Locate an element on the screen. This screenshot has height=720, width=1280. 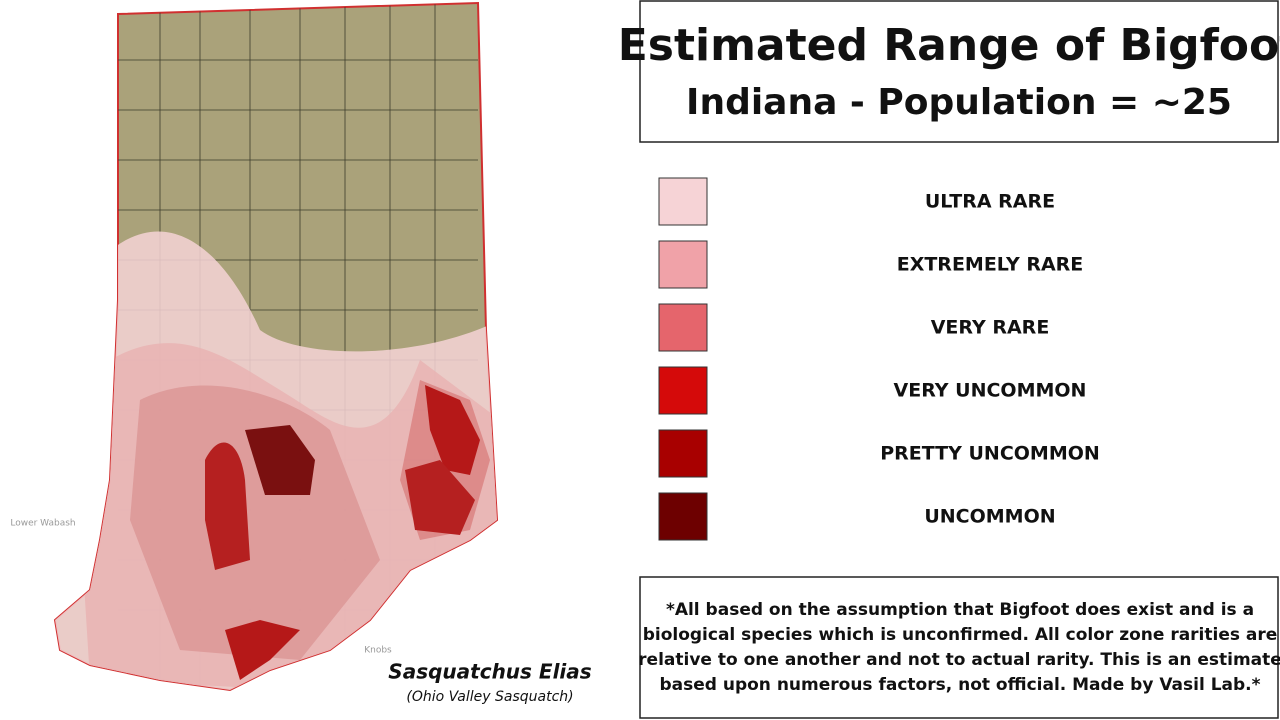
legend-label: EXTREMELY RARE is located at coordinates (990, 265).